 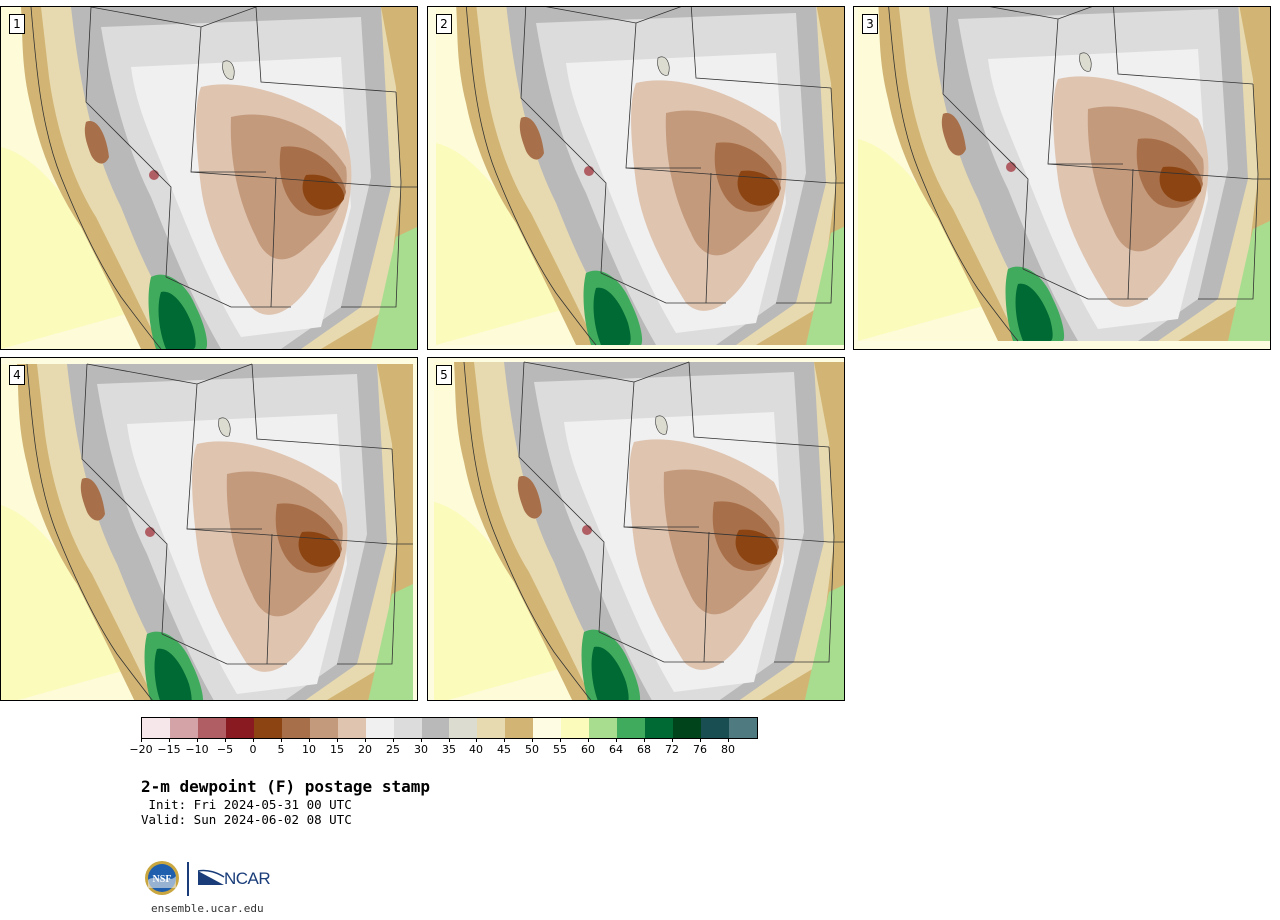 I want to click on logo-divider, so click(x=188, y=879).